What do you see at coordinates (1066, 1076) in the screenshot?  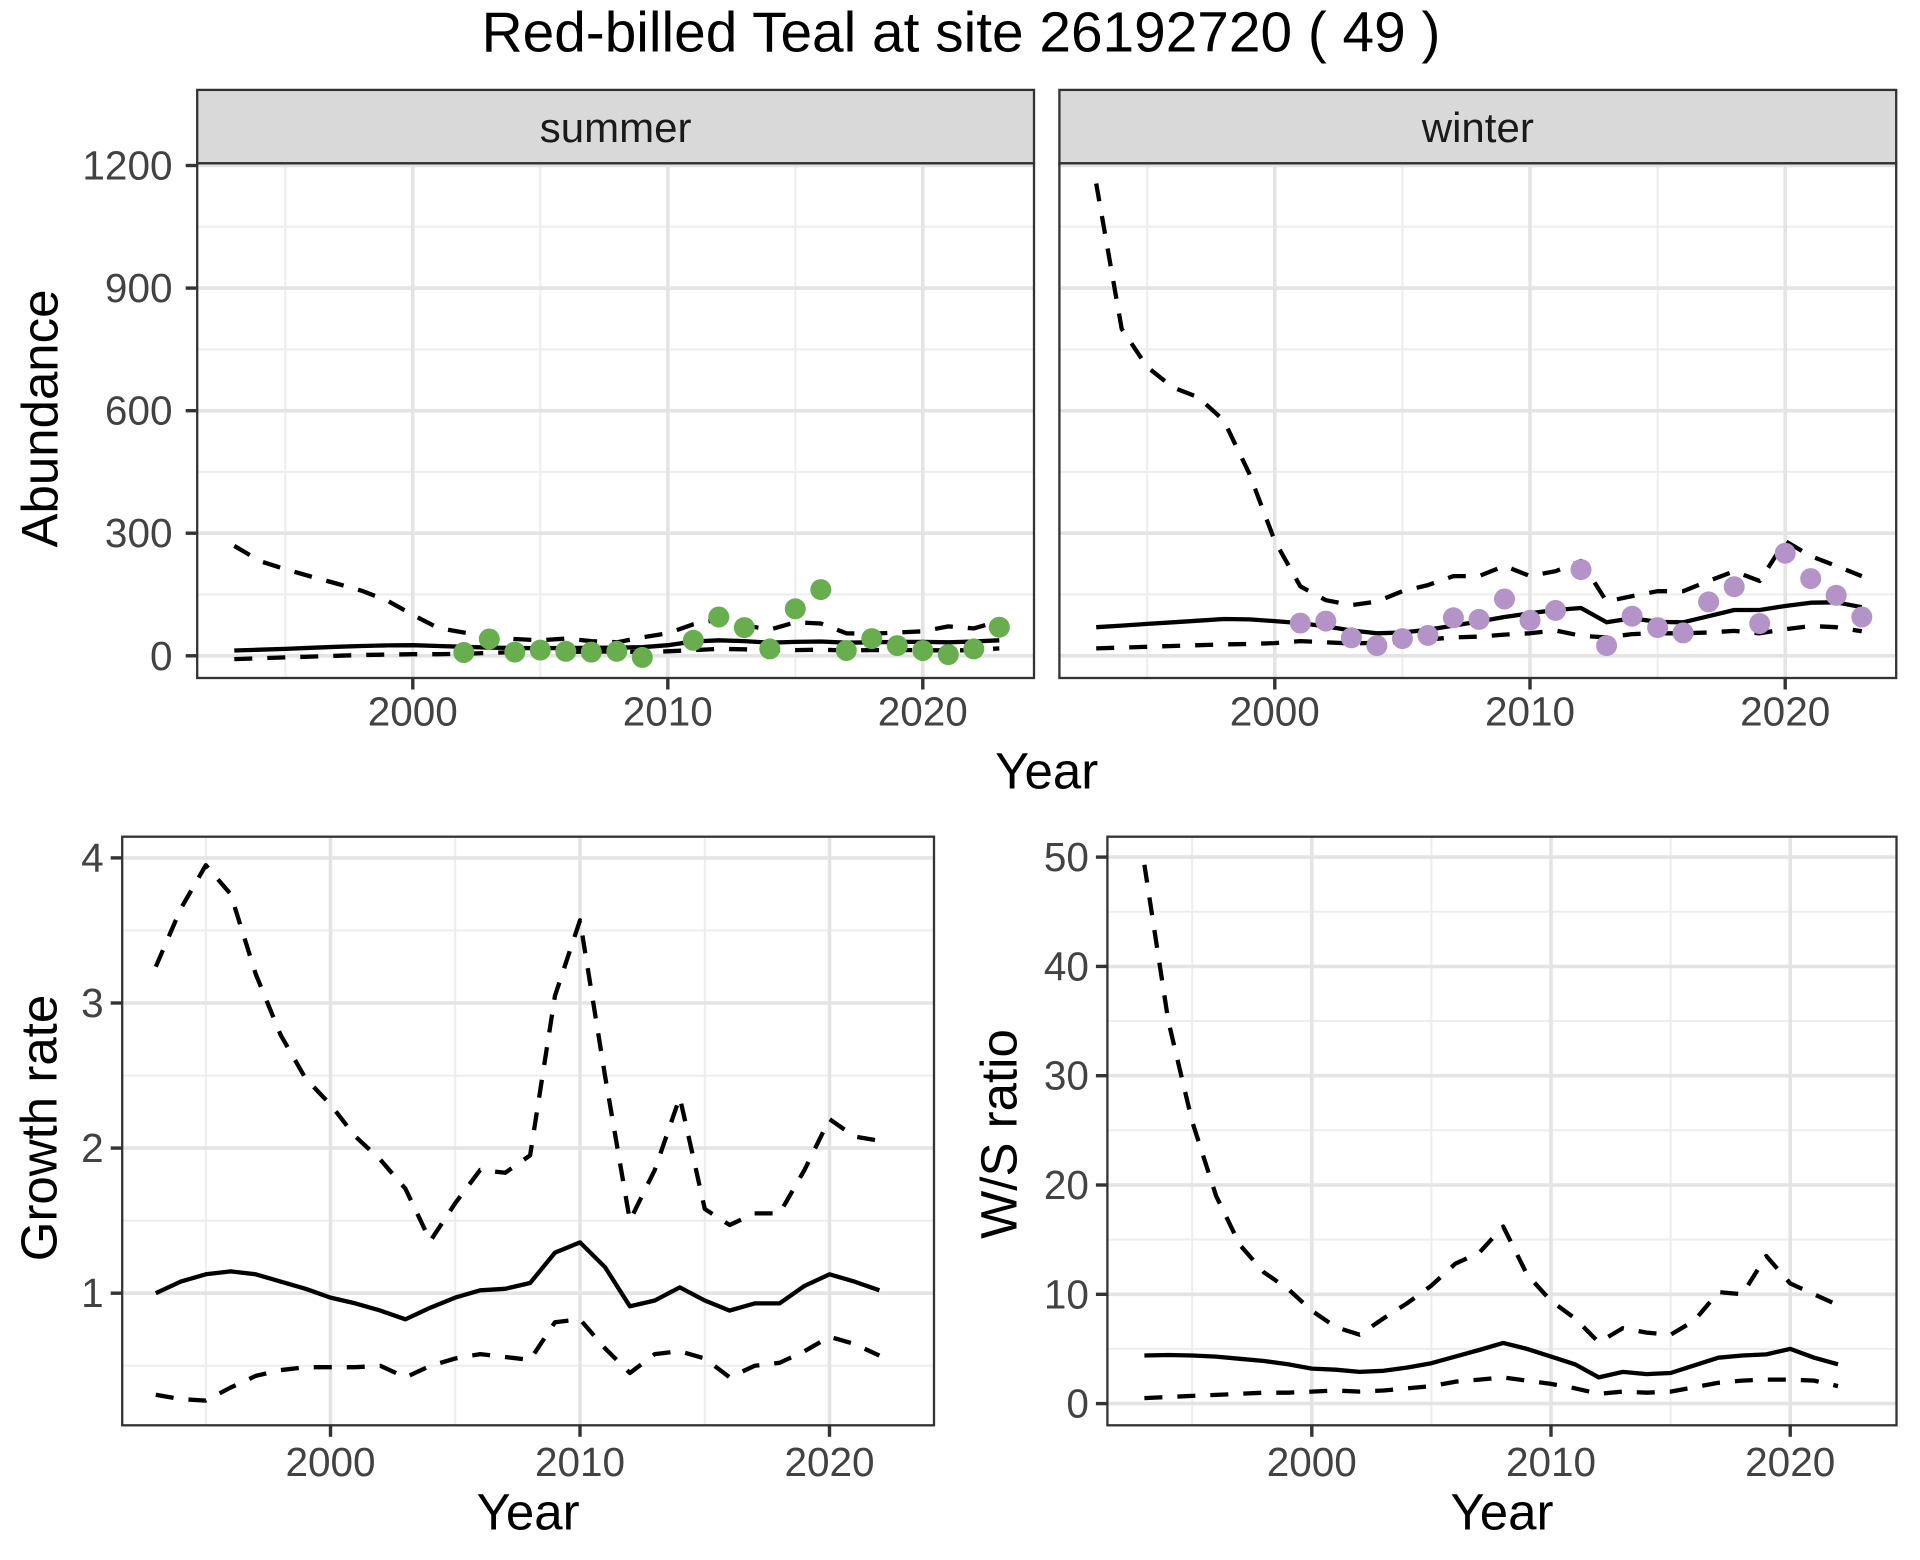 I see `svg-text: 30` at bounding box center [1066, 1076].